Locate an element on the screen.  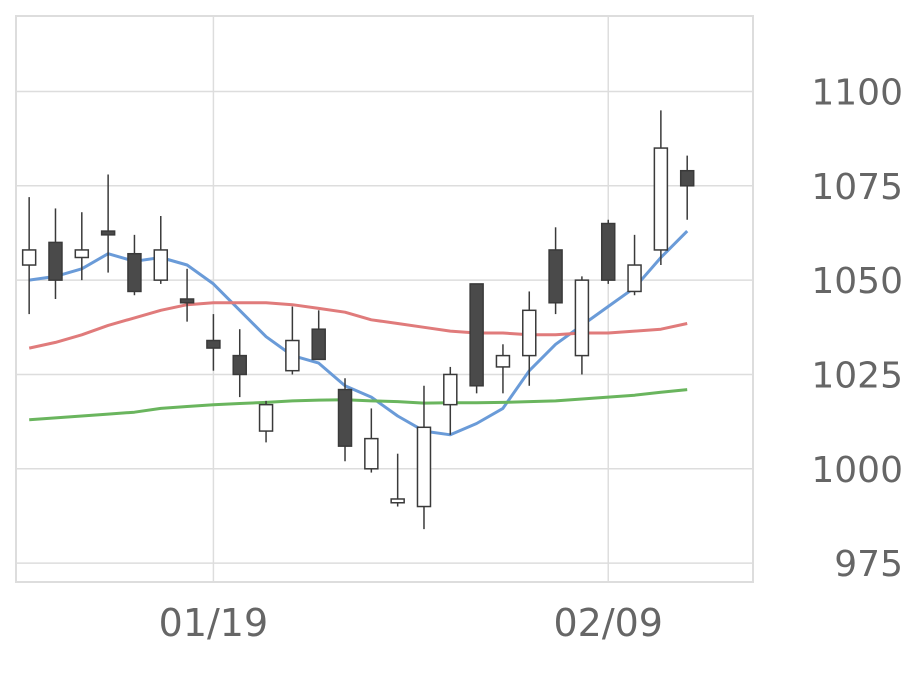
x-axis-labels: 01/19 02/09 is located at coordinates (411, 623).